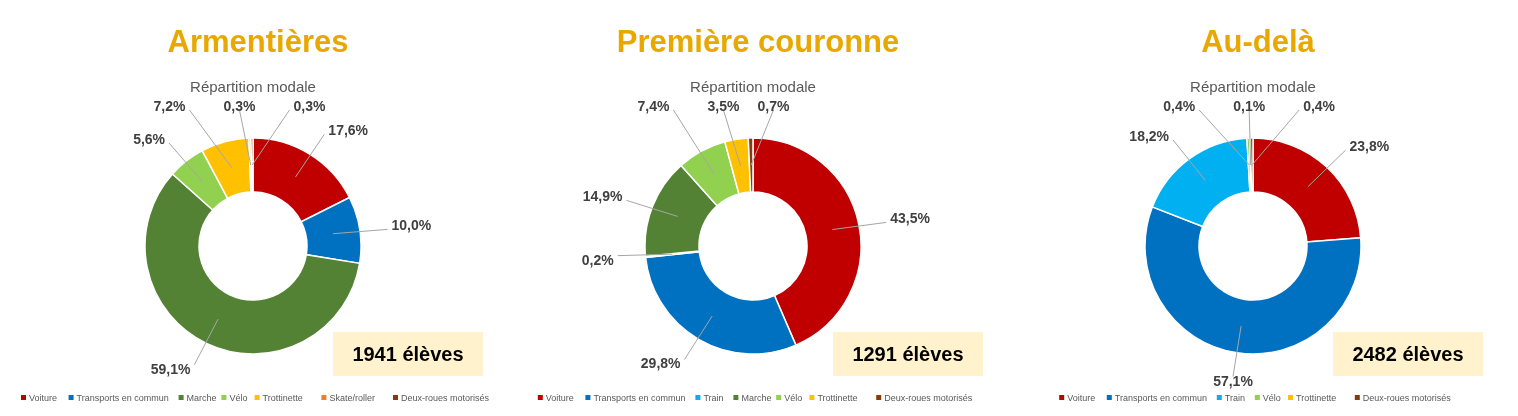 The height and width of the screenshot is (416, 1518). I want to click on chart-title: Au-delà, so click(1258, 41).